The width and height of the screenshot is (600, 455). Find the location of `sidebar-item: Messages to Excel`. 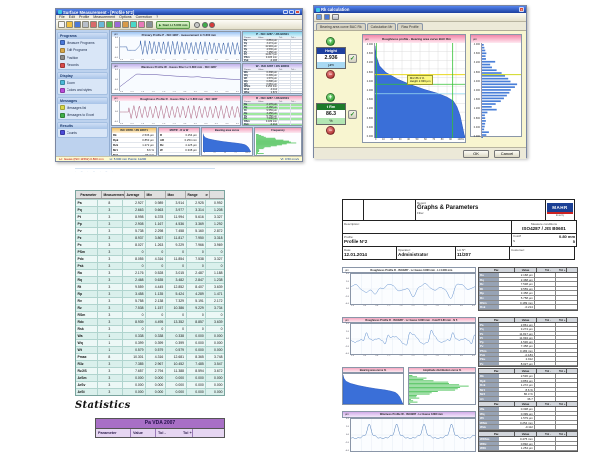

sidebar-item: Messages to Excel is located at coordinates (82, 116).